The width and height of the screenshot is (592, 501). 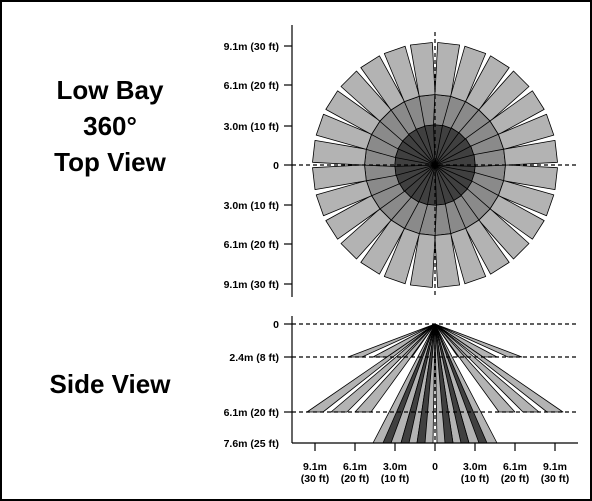 I want to click on side-y-label: 6.1m (20 ft), so click(x=251, y=413).